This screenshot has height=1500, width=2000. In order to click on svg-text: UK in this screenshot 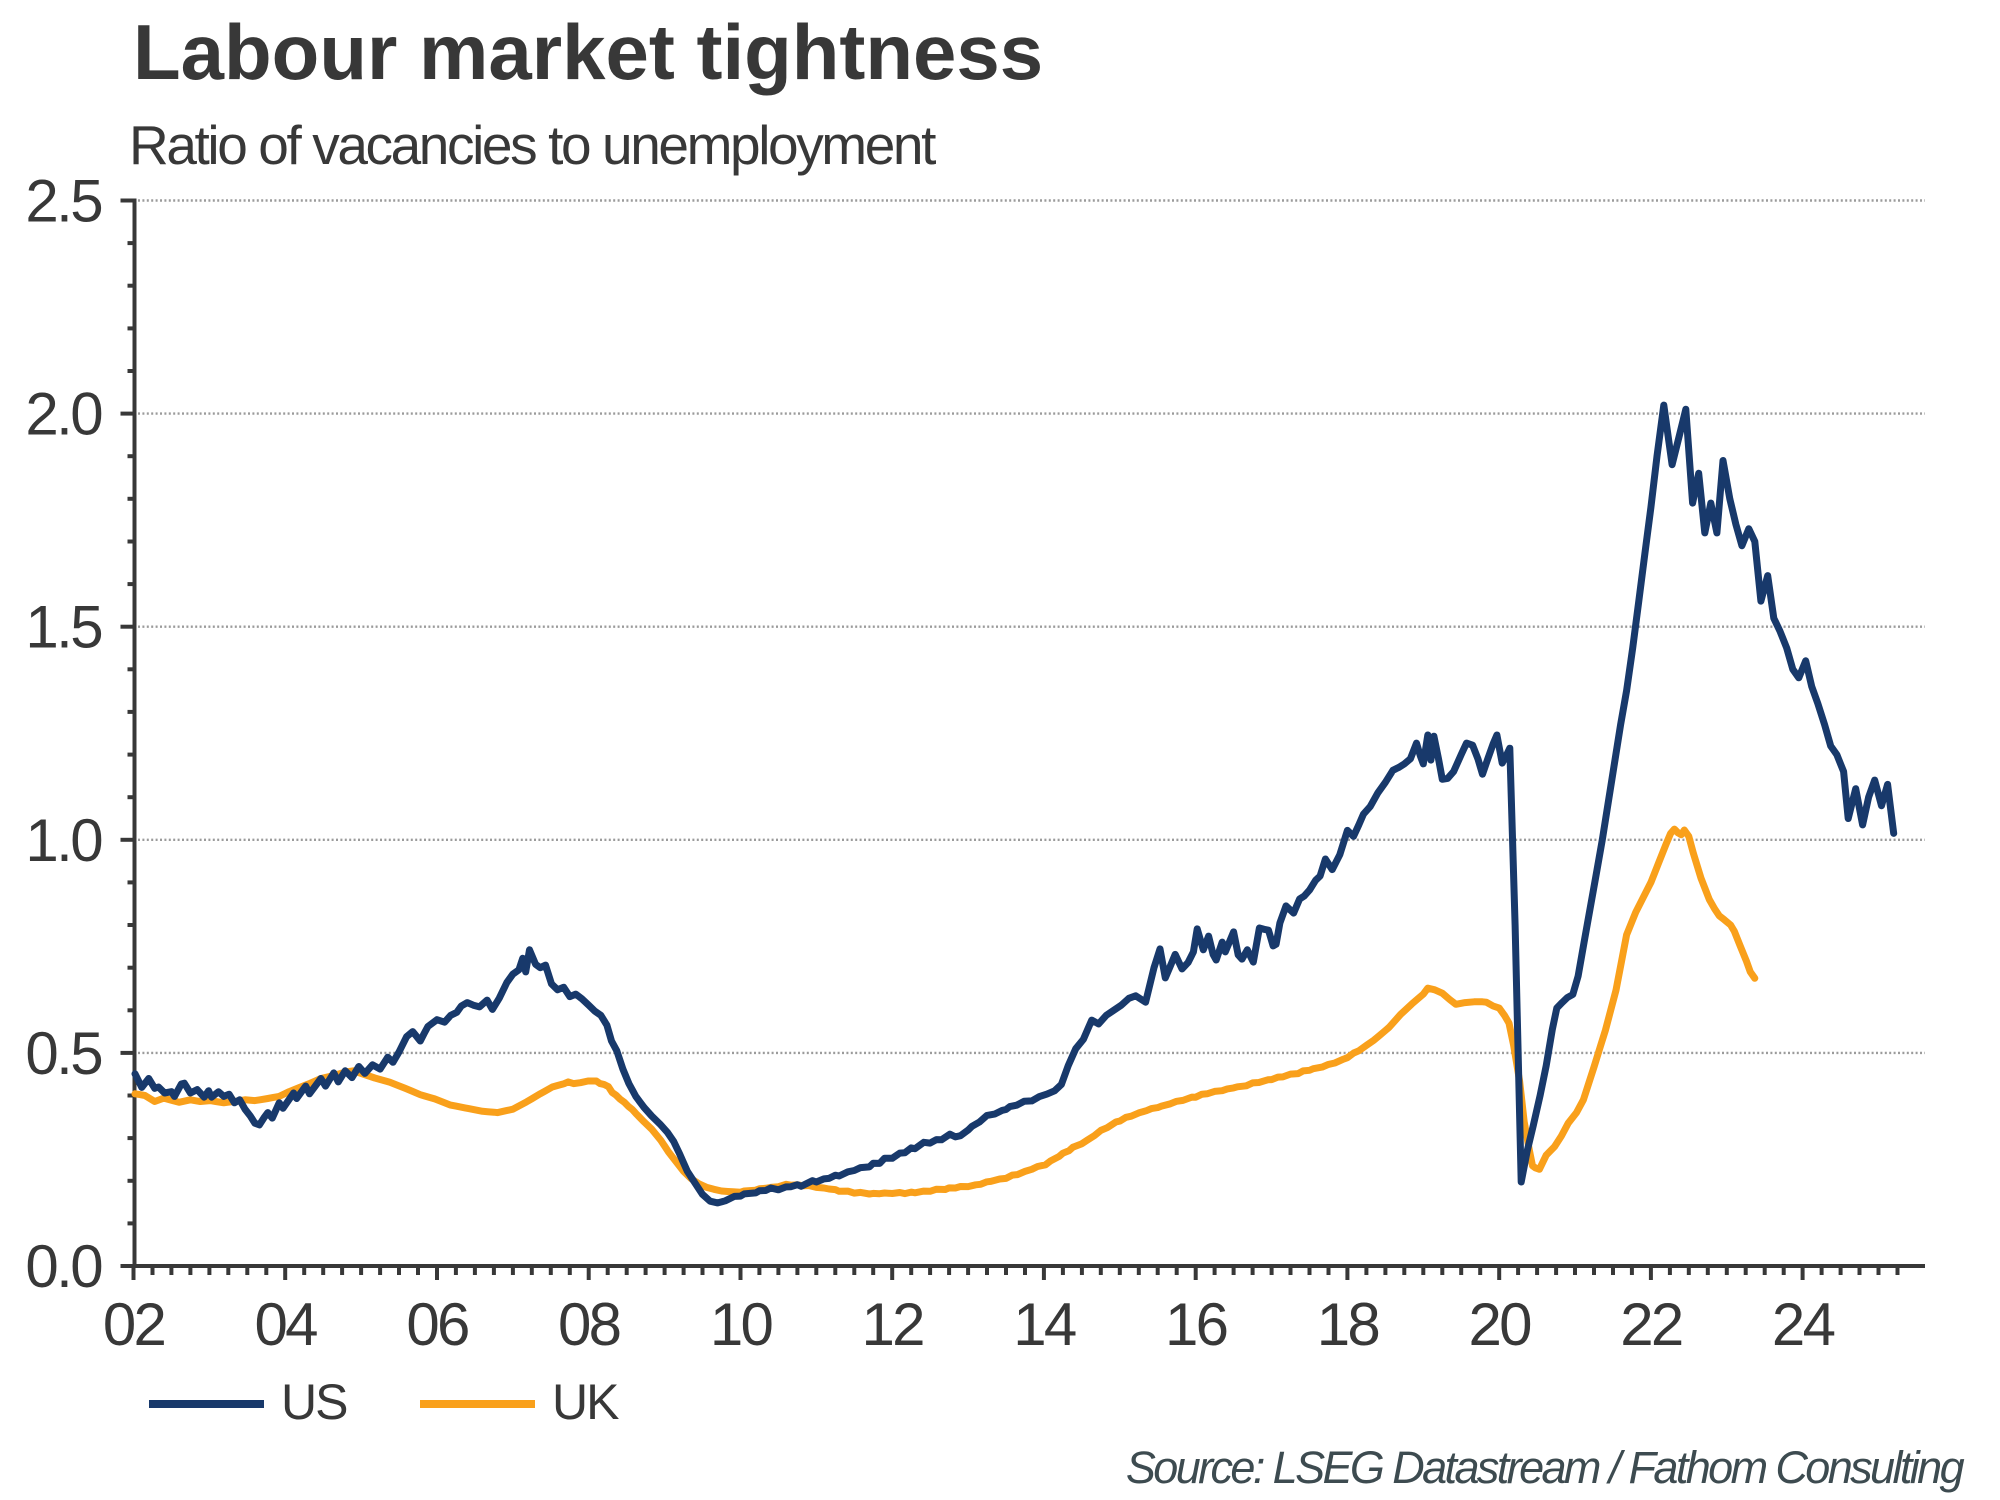, I will do `click(585, 1402)`.